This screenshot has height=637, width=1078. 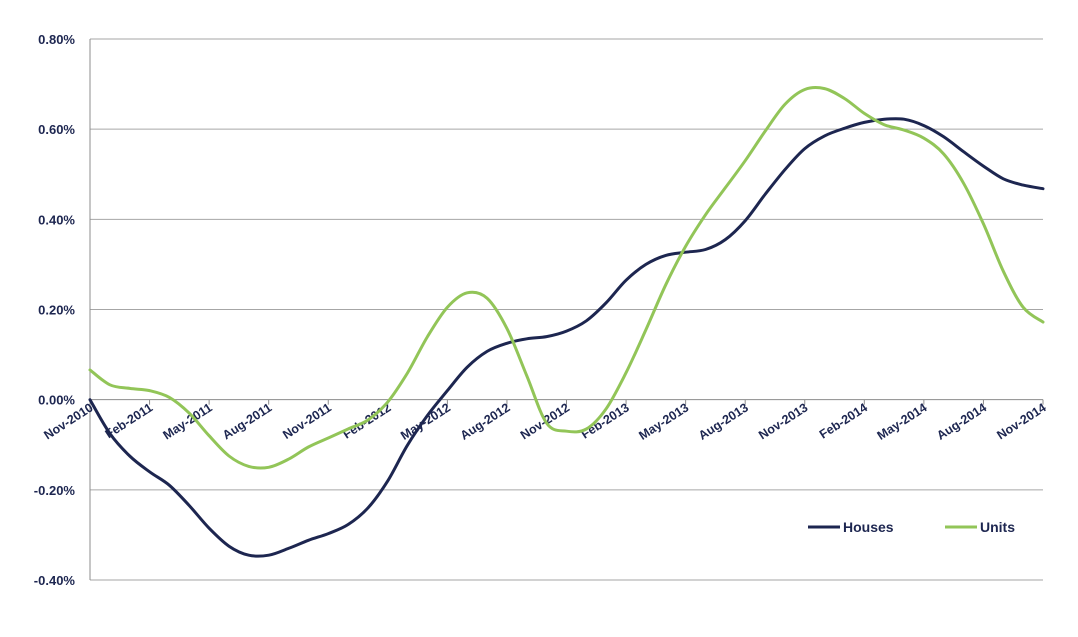 I want to click on x-tick-label: May-2011, so click(x=187, y=421).